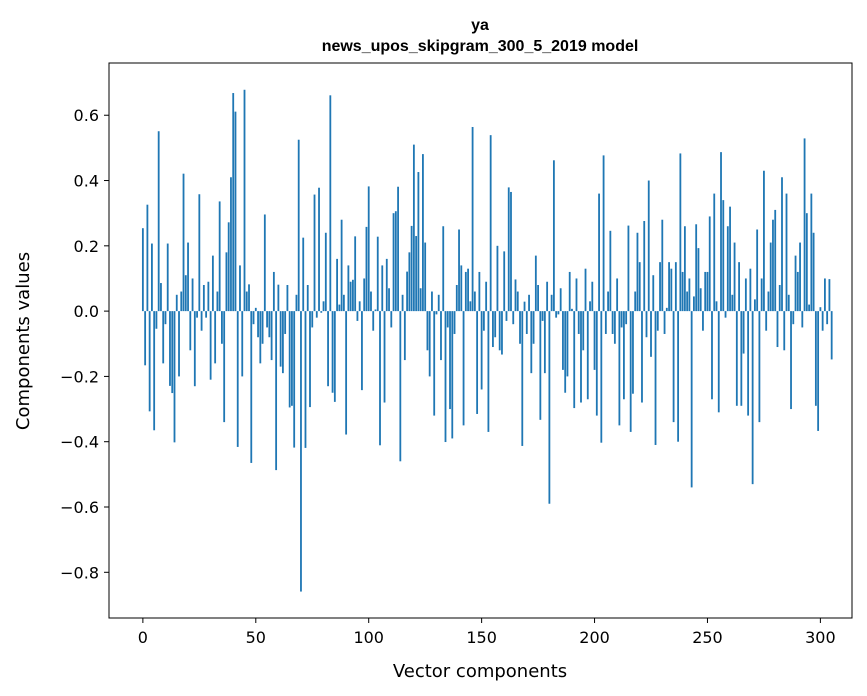 The height and width of the screenshot is (696, 867). What do you see at coordinates (79, 376) in the screenshot?
I see `y-tick-label: −0.2` at bounding box center [79, 376].